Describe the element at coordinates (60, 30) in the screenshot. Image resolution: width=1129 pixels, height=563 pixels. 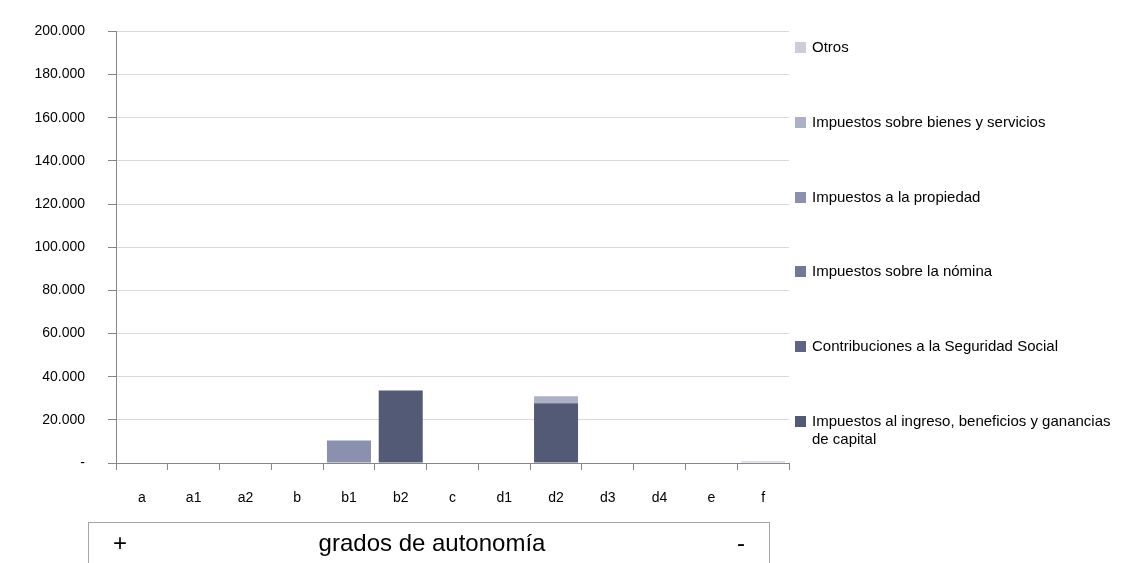
I see `y-tick-label: 200.000` at that location.